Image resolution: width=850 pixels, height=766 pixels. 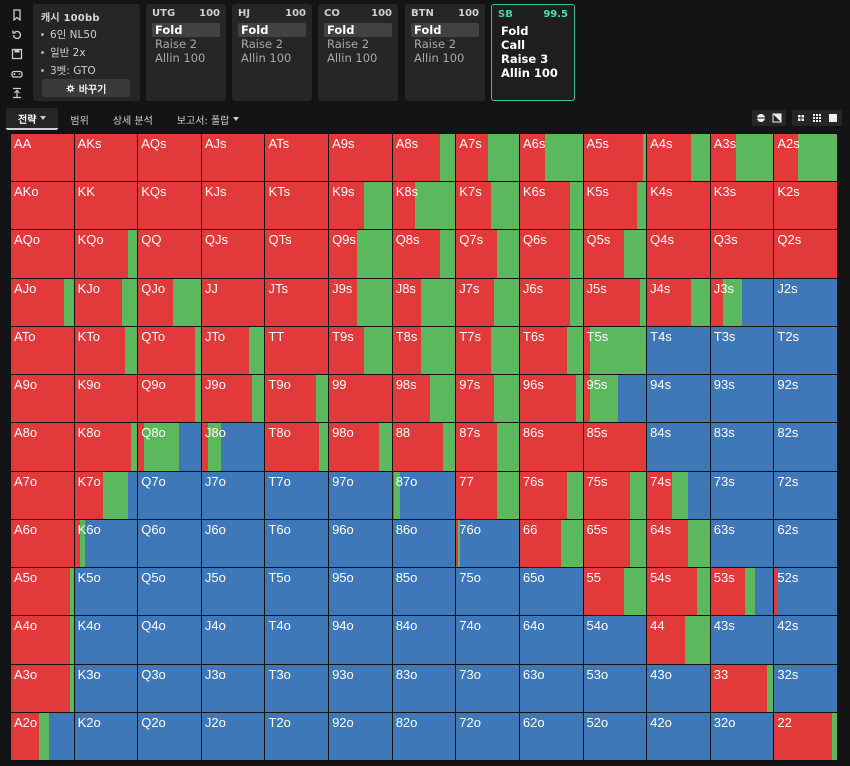 What do you see at coordinates (169, 254) in the screenshot?
I see `hand-cell-QQ: QQ` at bounding box center [169, 254].